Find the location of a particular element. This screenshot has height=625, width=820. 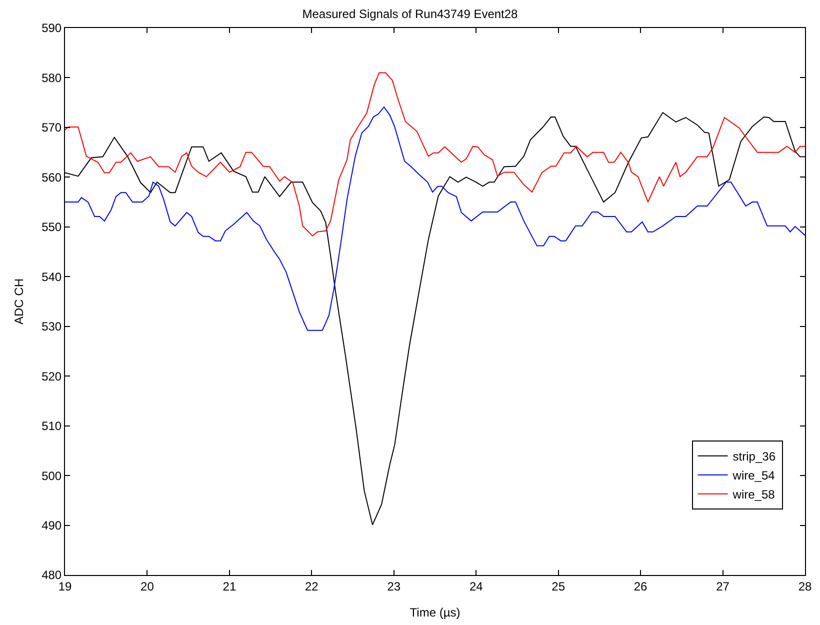

y-tick-label: 580 is located at coordinates (52, 77).